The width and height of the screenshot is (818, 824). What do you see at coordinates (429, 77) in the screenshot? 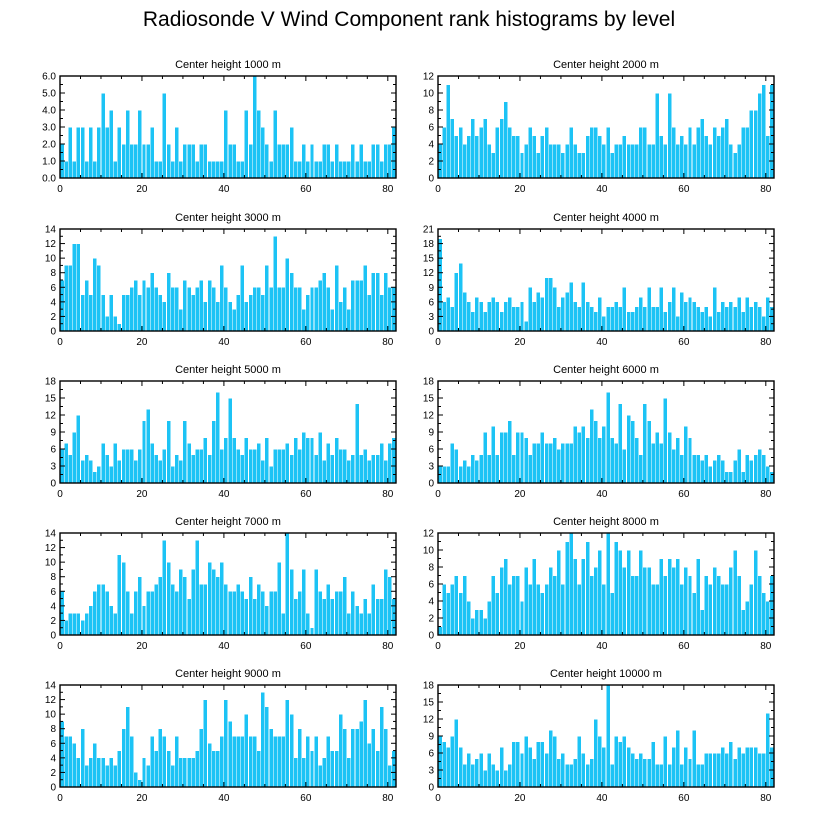
I see `y-tick-label: 12` at bounding box center [429, 77].